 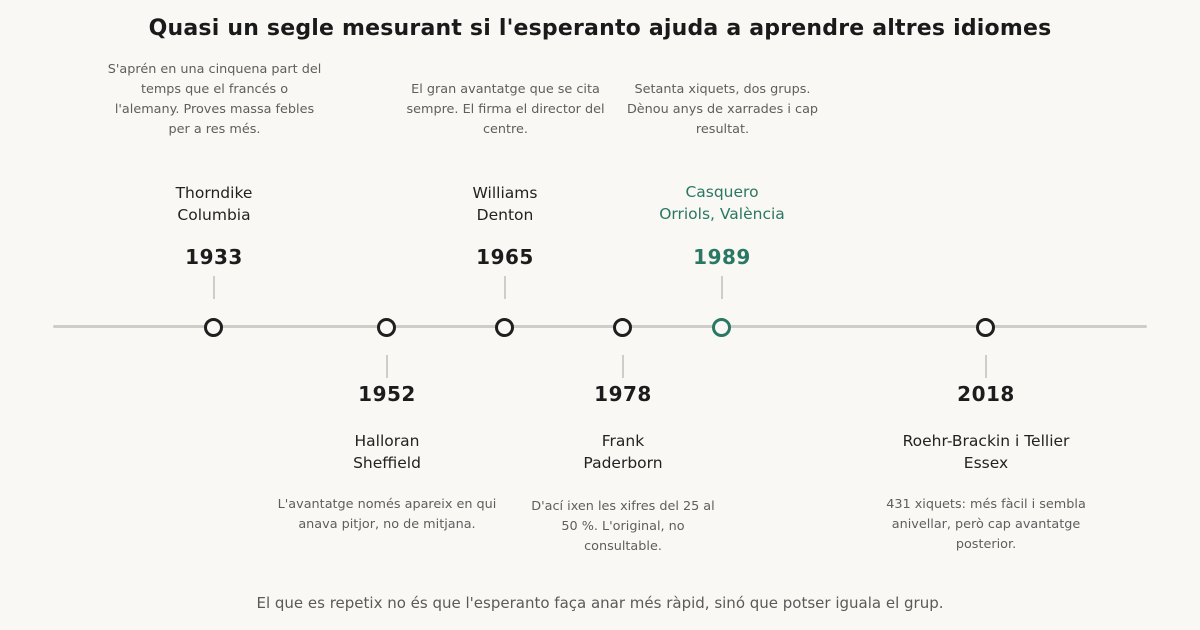 What do you see at coordinates (387, 463) in the screenshot?
I see `event-place: Sheffield` at bounding box center [387, 463].